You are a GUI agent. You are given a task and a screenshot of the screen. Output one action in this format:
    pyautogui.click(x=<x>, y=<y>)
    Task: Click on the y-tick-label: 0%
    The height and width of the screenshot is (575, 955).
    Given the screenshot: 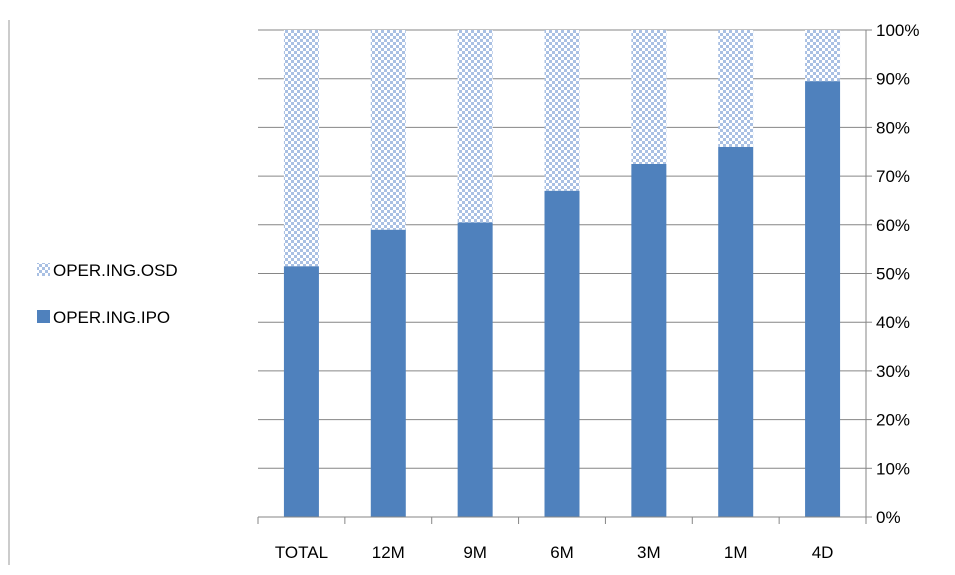 What is the action you would take?
    pyautogui.click(x=888, y=517)
    